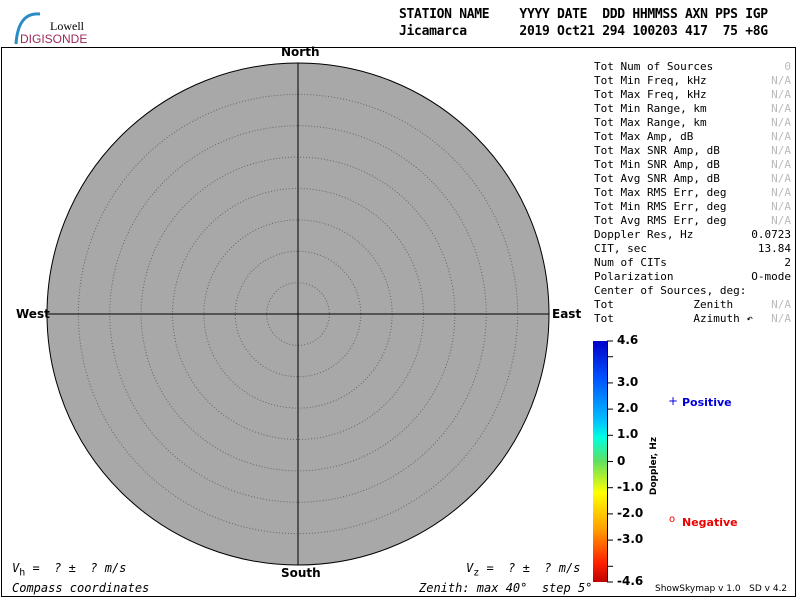 The width and height of the screenshot is (800, 600). I want to click on colorbar-tick-label: 0, so click(621, 460).